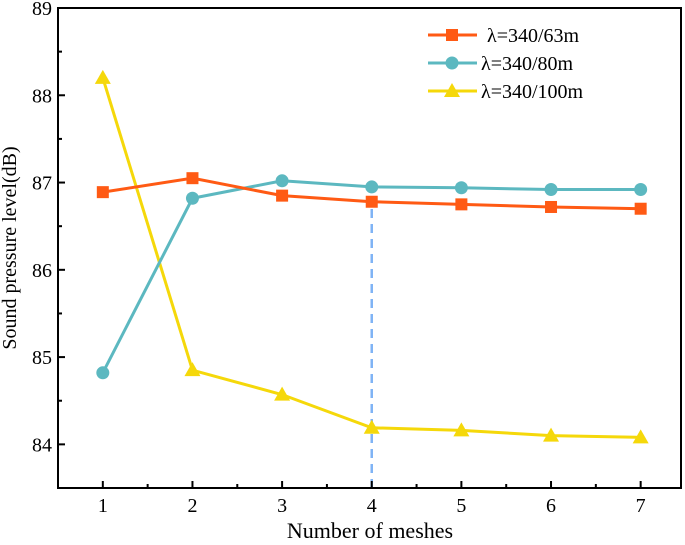 This screenshot has height=545, width=685. What do you see at coordinates (532, 92) in the screenshot?
I see `legend-label: λ=340/100m` at bounding box center [532, 92].